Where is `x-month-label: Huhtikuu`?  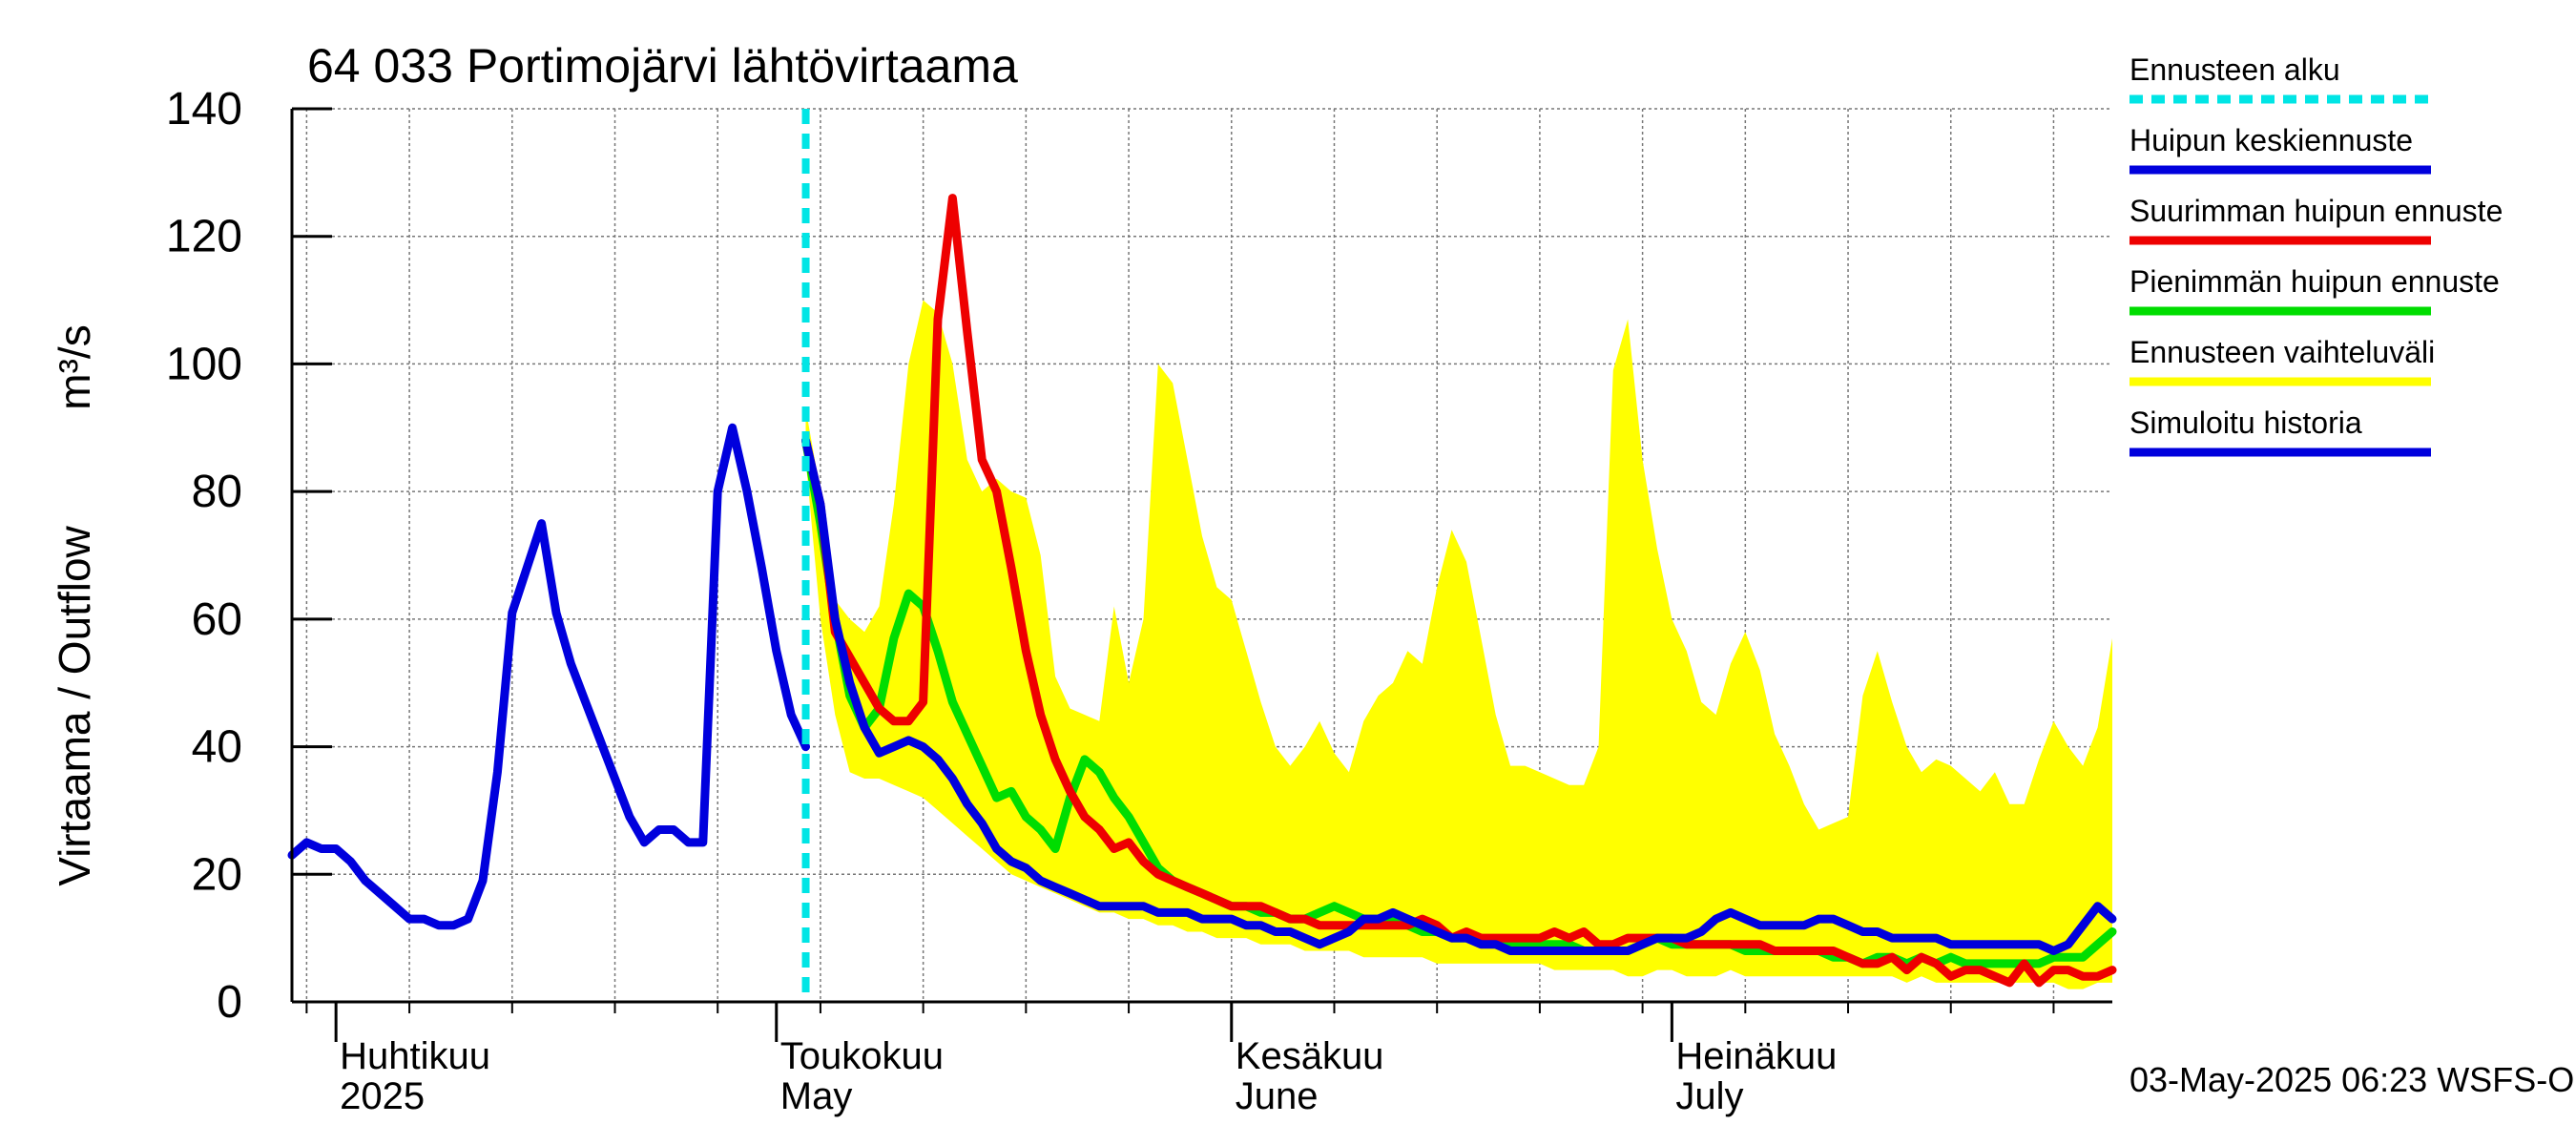
x-month-label: Huhtikuu is located at coordinates (415, 1056).